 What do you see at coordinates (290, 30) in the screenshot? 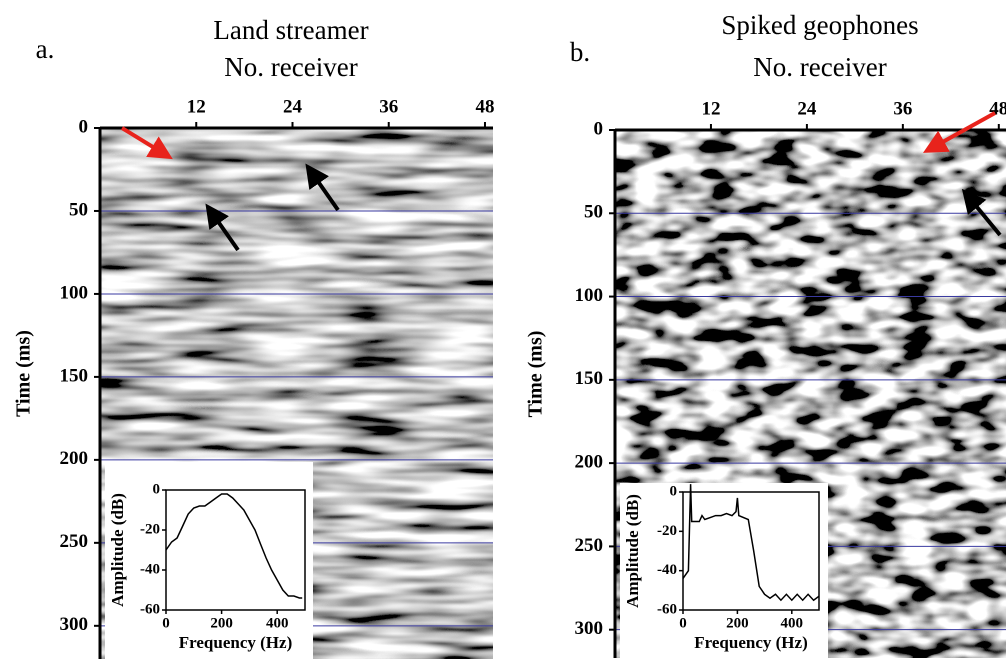
I see `chart-title: Land streamer` at bounding box center [290, 30].